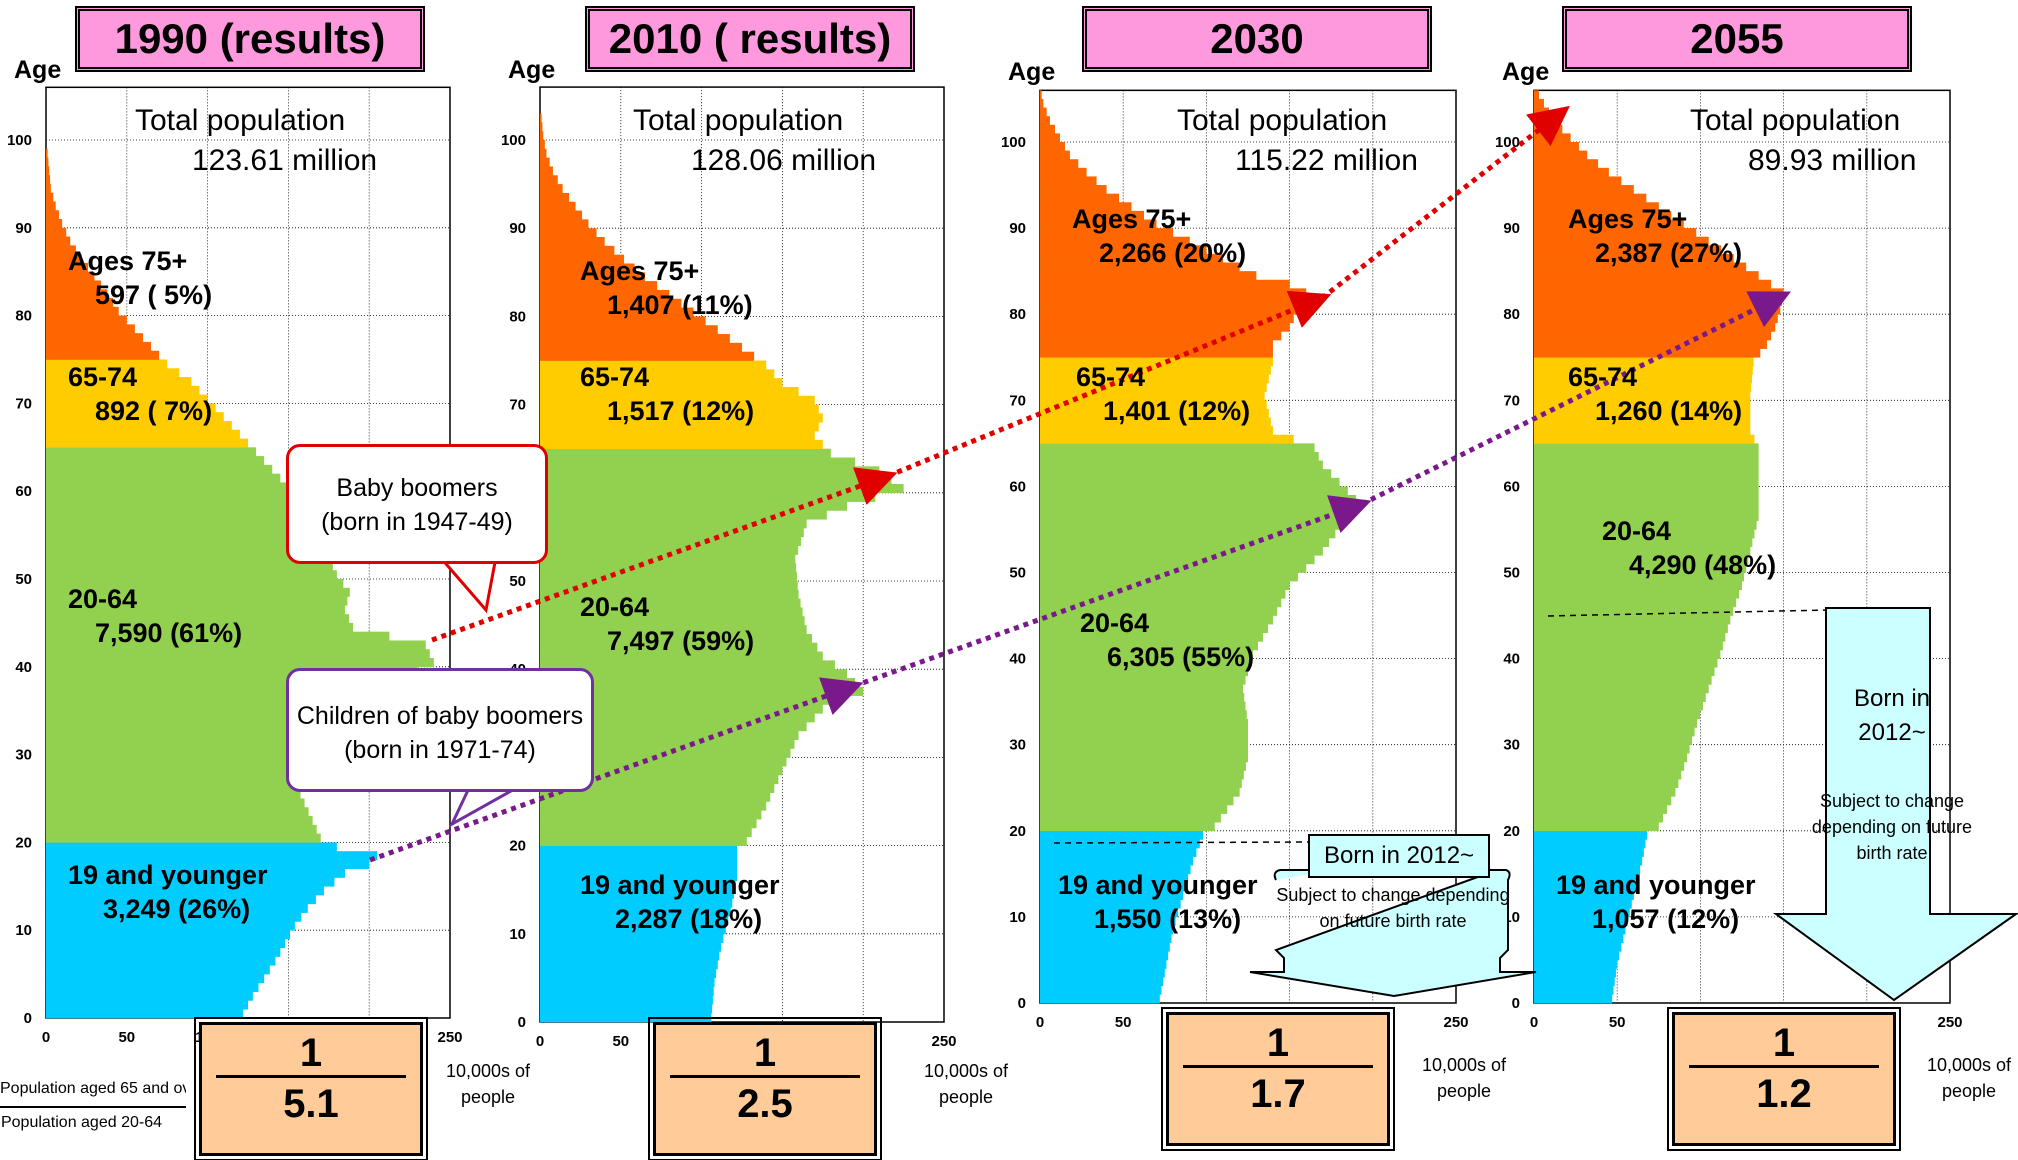 Image resolution: width=2018 pixels, height=1160 pixels. Describe the element at coordinates (1669, 253) in the screenshot. I see `group-value-75plus: 2,387 (27%)` at that location.